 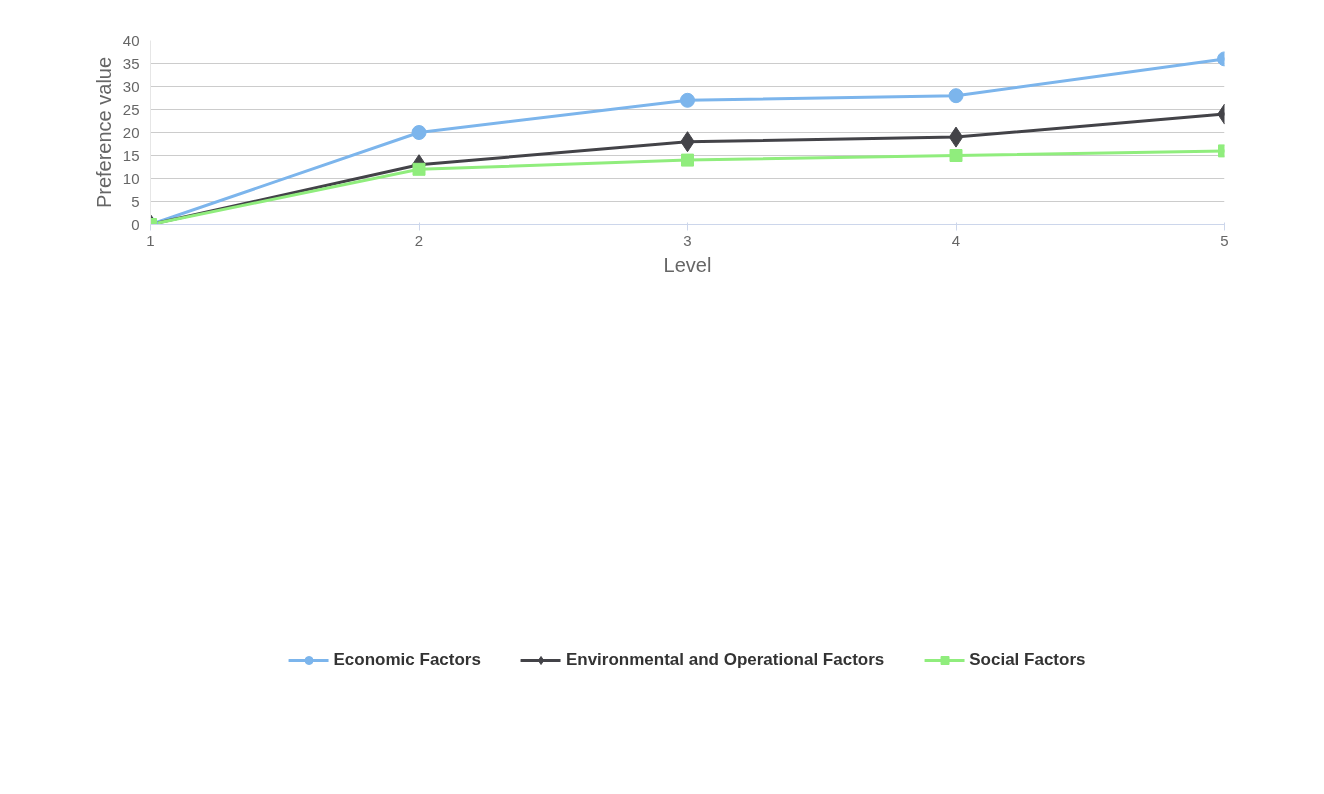 I want to click on y-tick-label: 35, so click(x=131, y=63).